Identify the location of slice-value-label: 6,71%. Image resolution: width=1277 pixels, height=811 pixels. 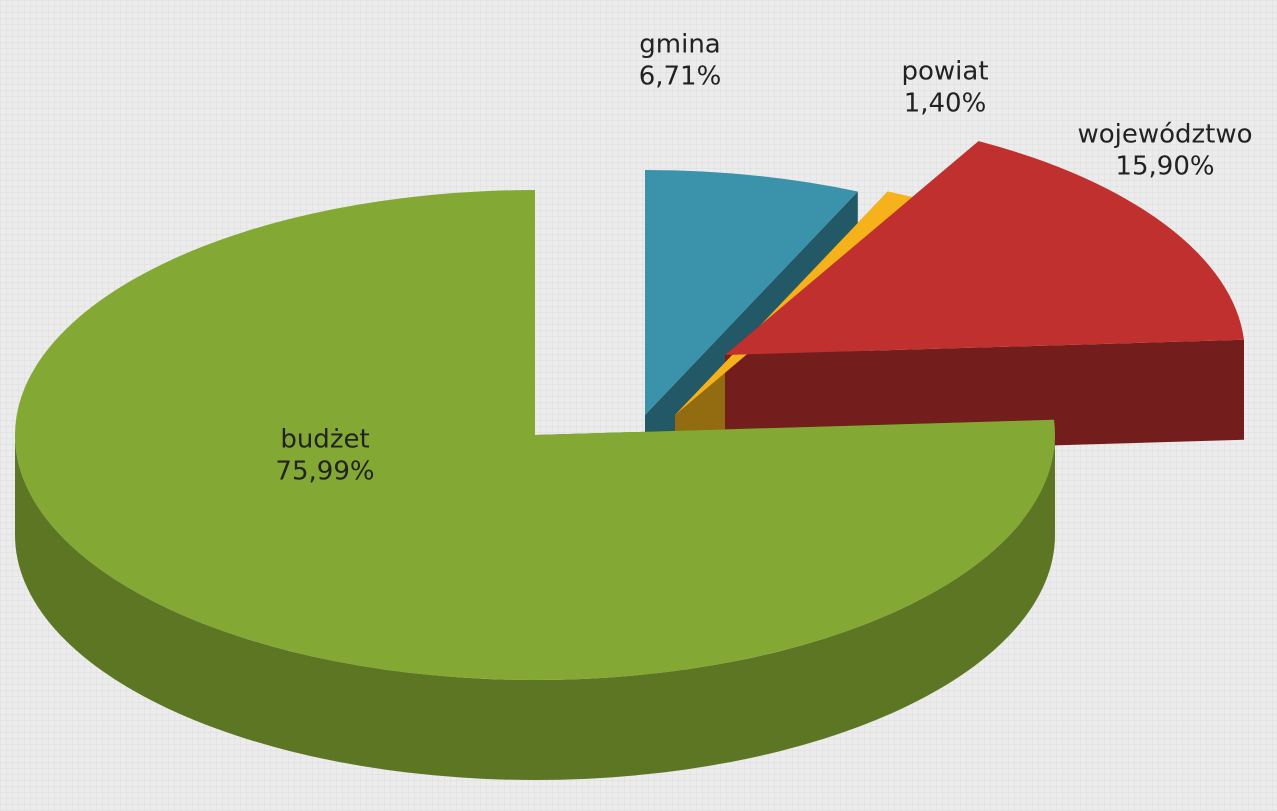
(680, 77).